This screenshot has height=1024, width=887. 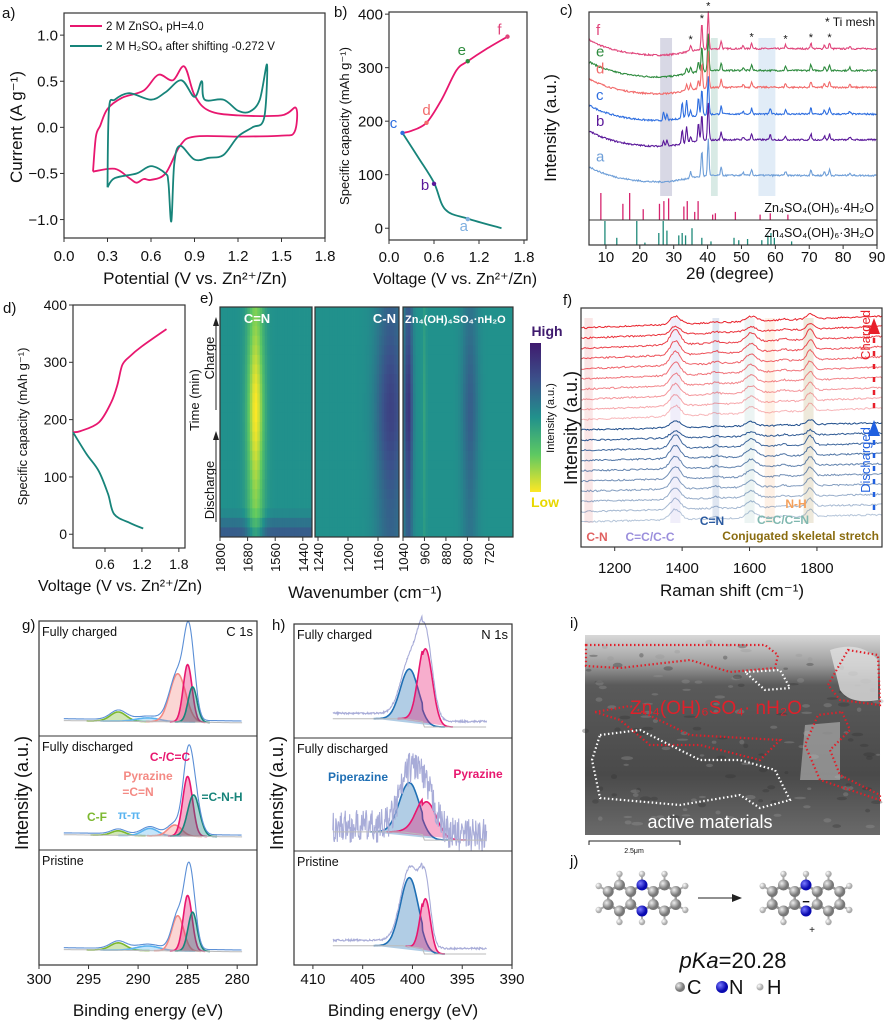 I want to click on pattern-label: d, so click(x=600, y=68).